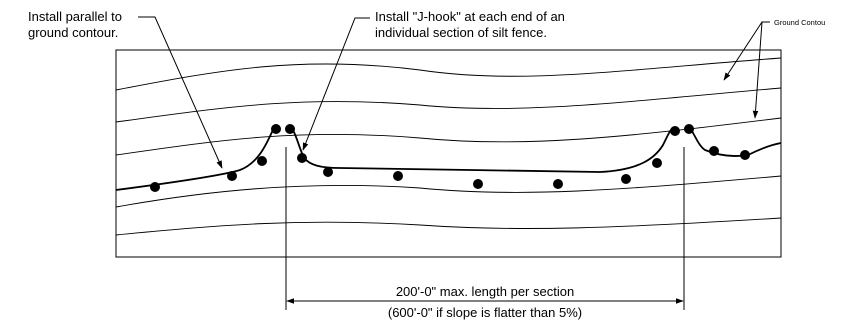 The height and width of the screenshot is (320, 844). I want to click on dimension-label-line1: 200'-0" max. length per section, so click(485, 291).